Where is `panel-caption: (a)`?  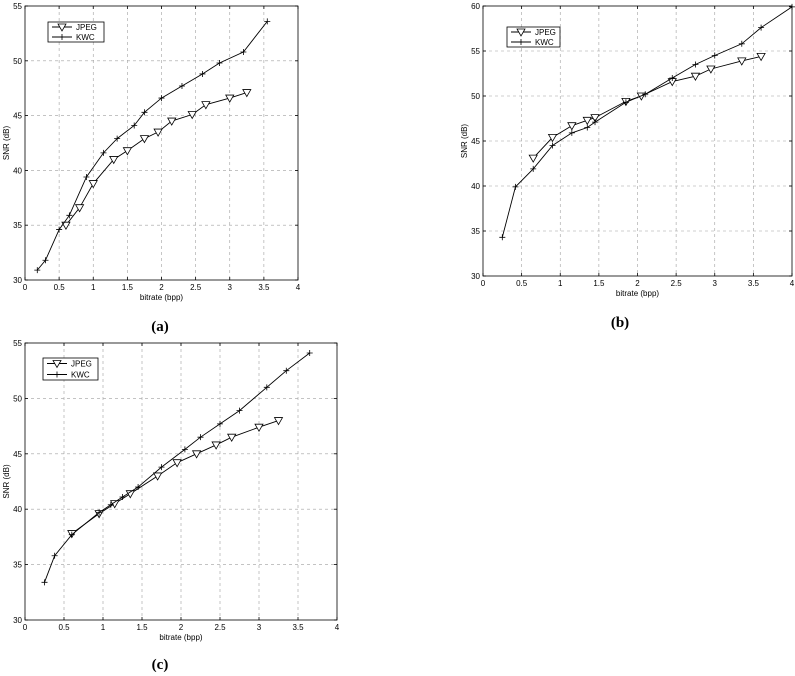
panel-caption: (a) is located at coordinates (160, 327).